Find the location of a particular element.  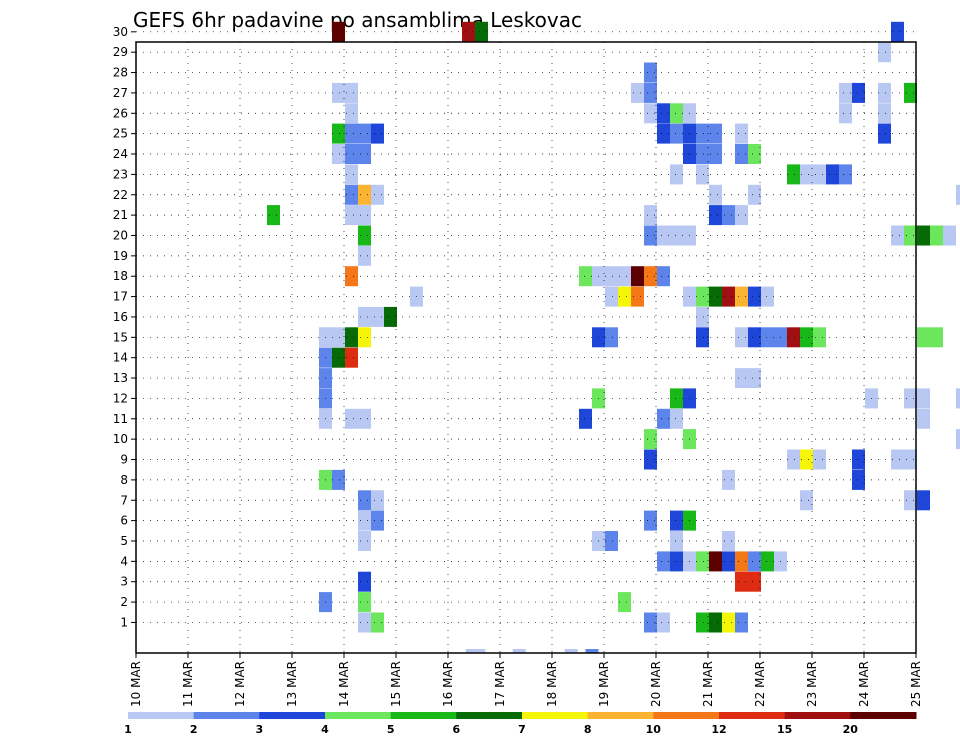

colorbar-label: 8 is located at coordinates (588, 729).